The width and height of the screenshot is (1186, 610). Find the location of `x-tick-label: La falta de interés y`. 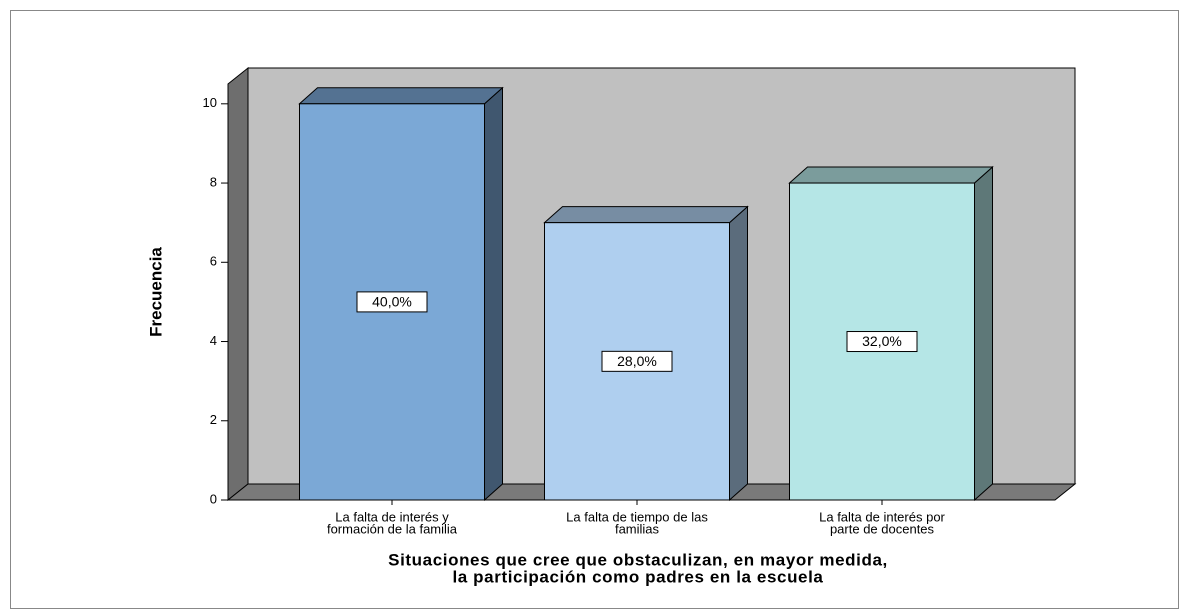

x-tick-label: La falta de interés y is located at coordinates (392, 516).